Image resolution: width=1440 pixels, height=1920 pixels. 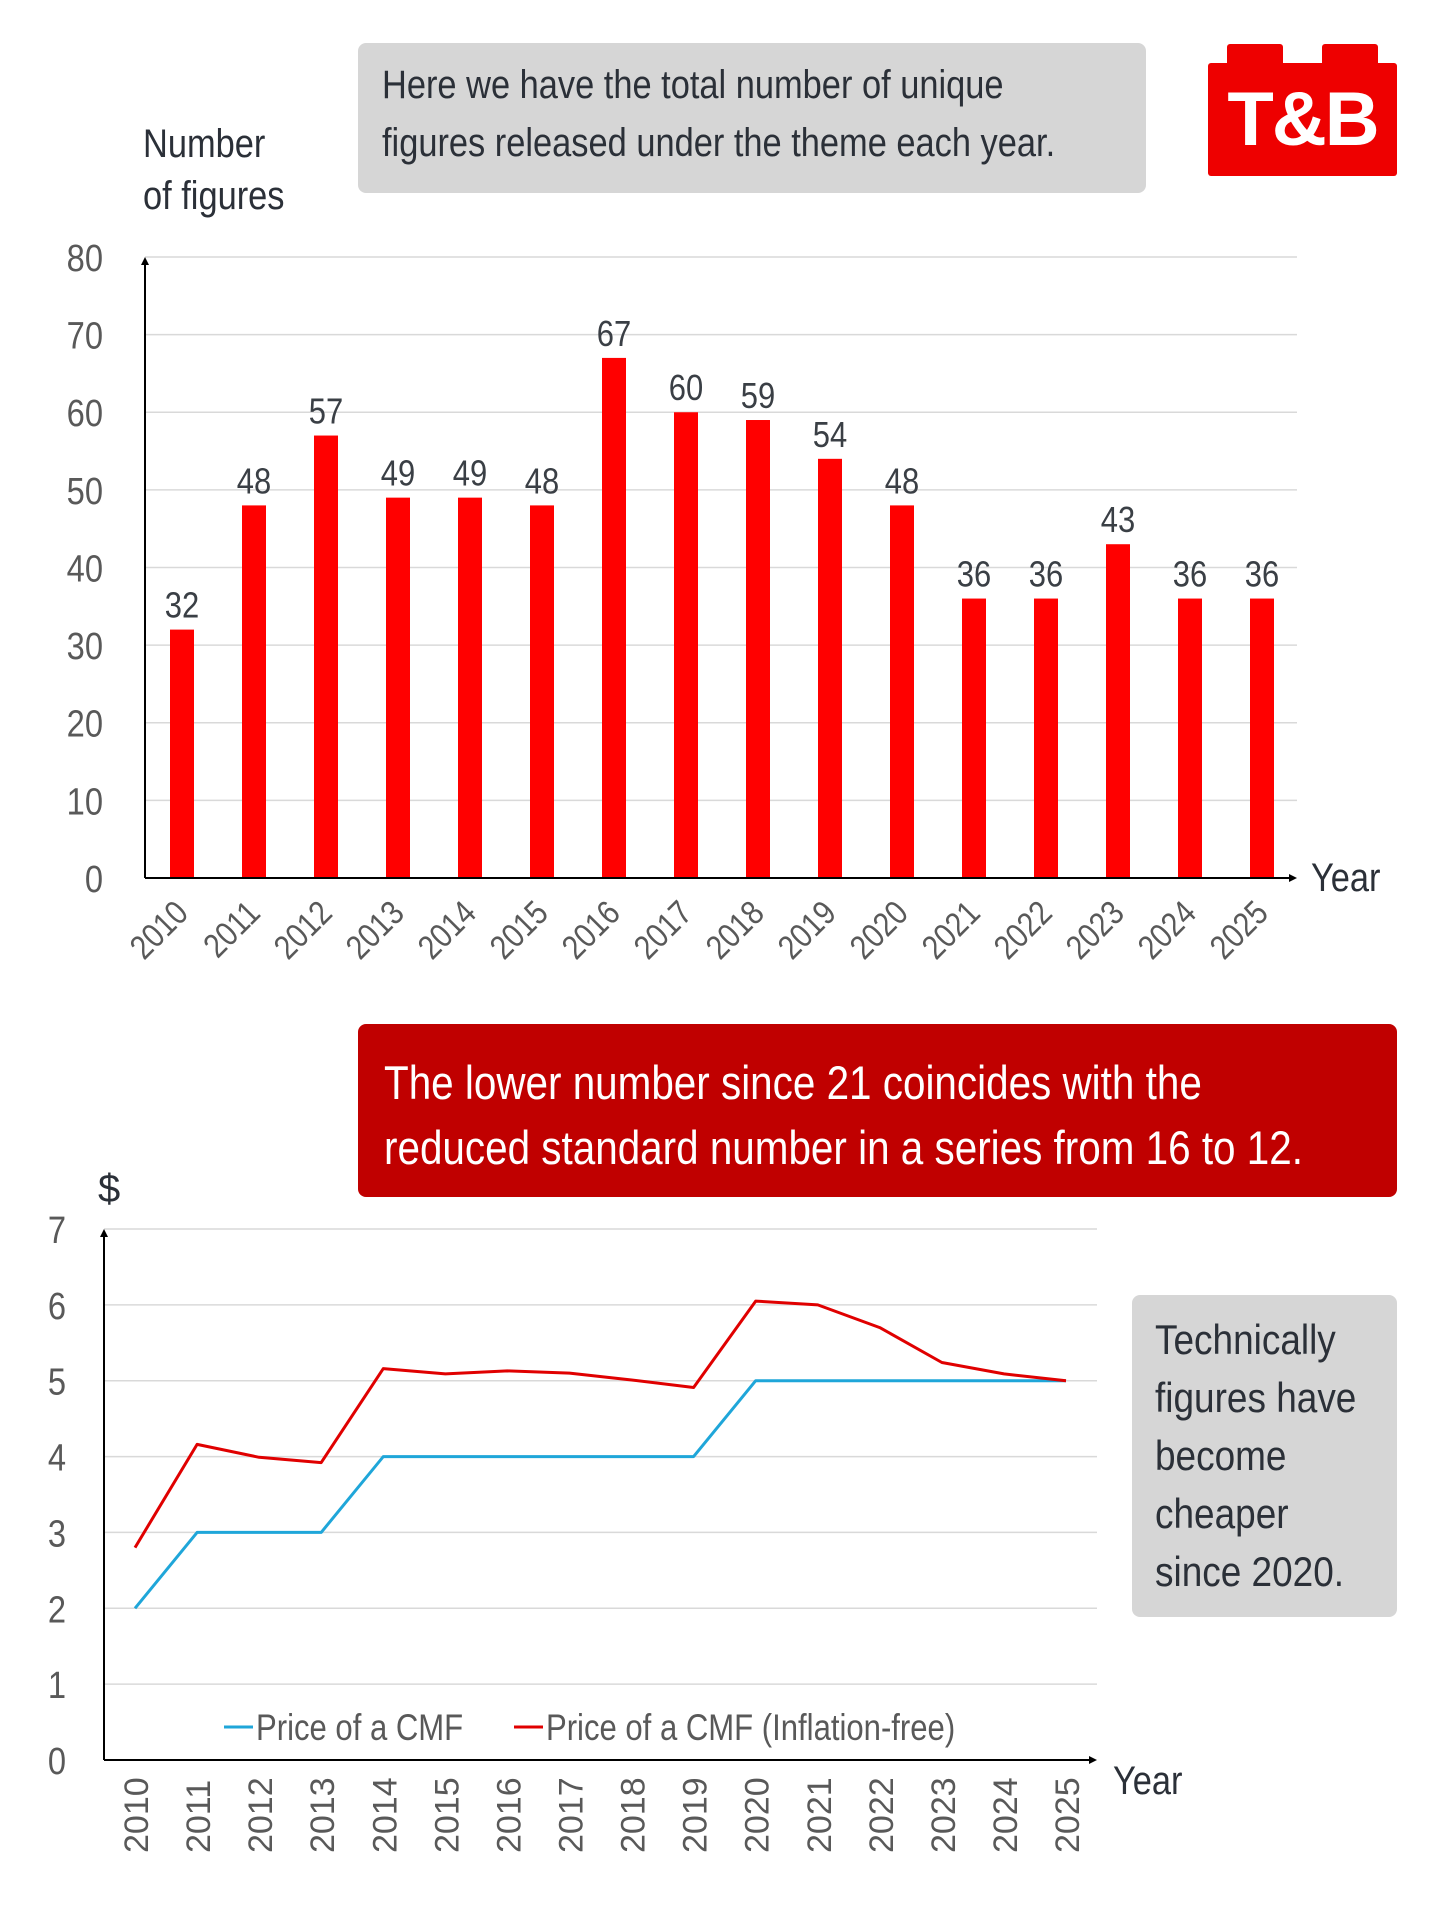 I want to click on bar-chart-y-ticks: 0 10 20 30 40 50 60 70 80, so click(x=85, y=569).